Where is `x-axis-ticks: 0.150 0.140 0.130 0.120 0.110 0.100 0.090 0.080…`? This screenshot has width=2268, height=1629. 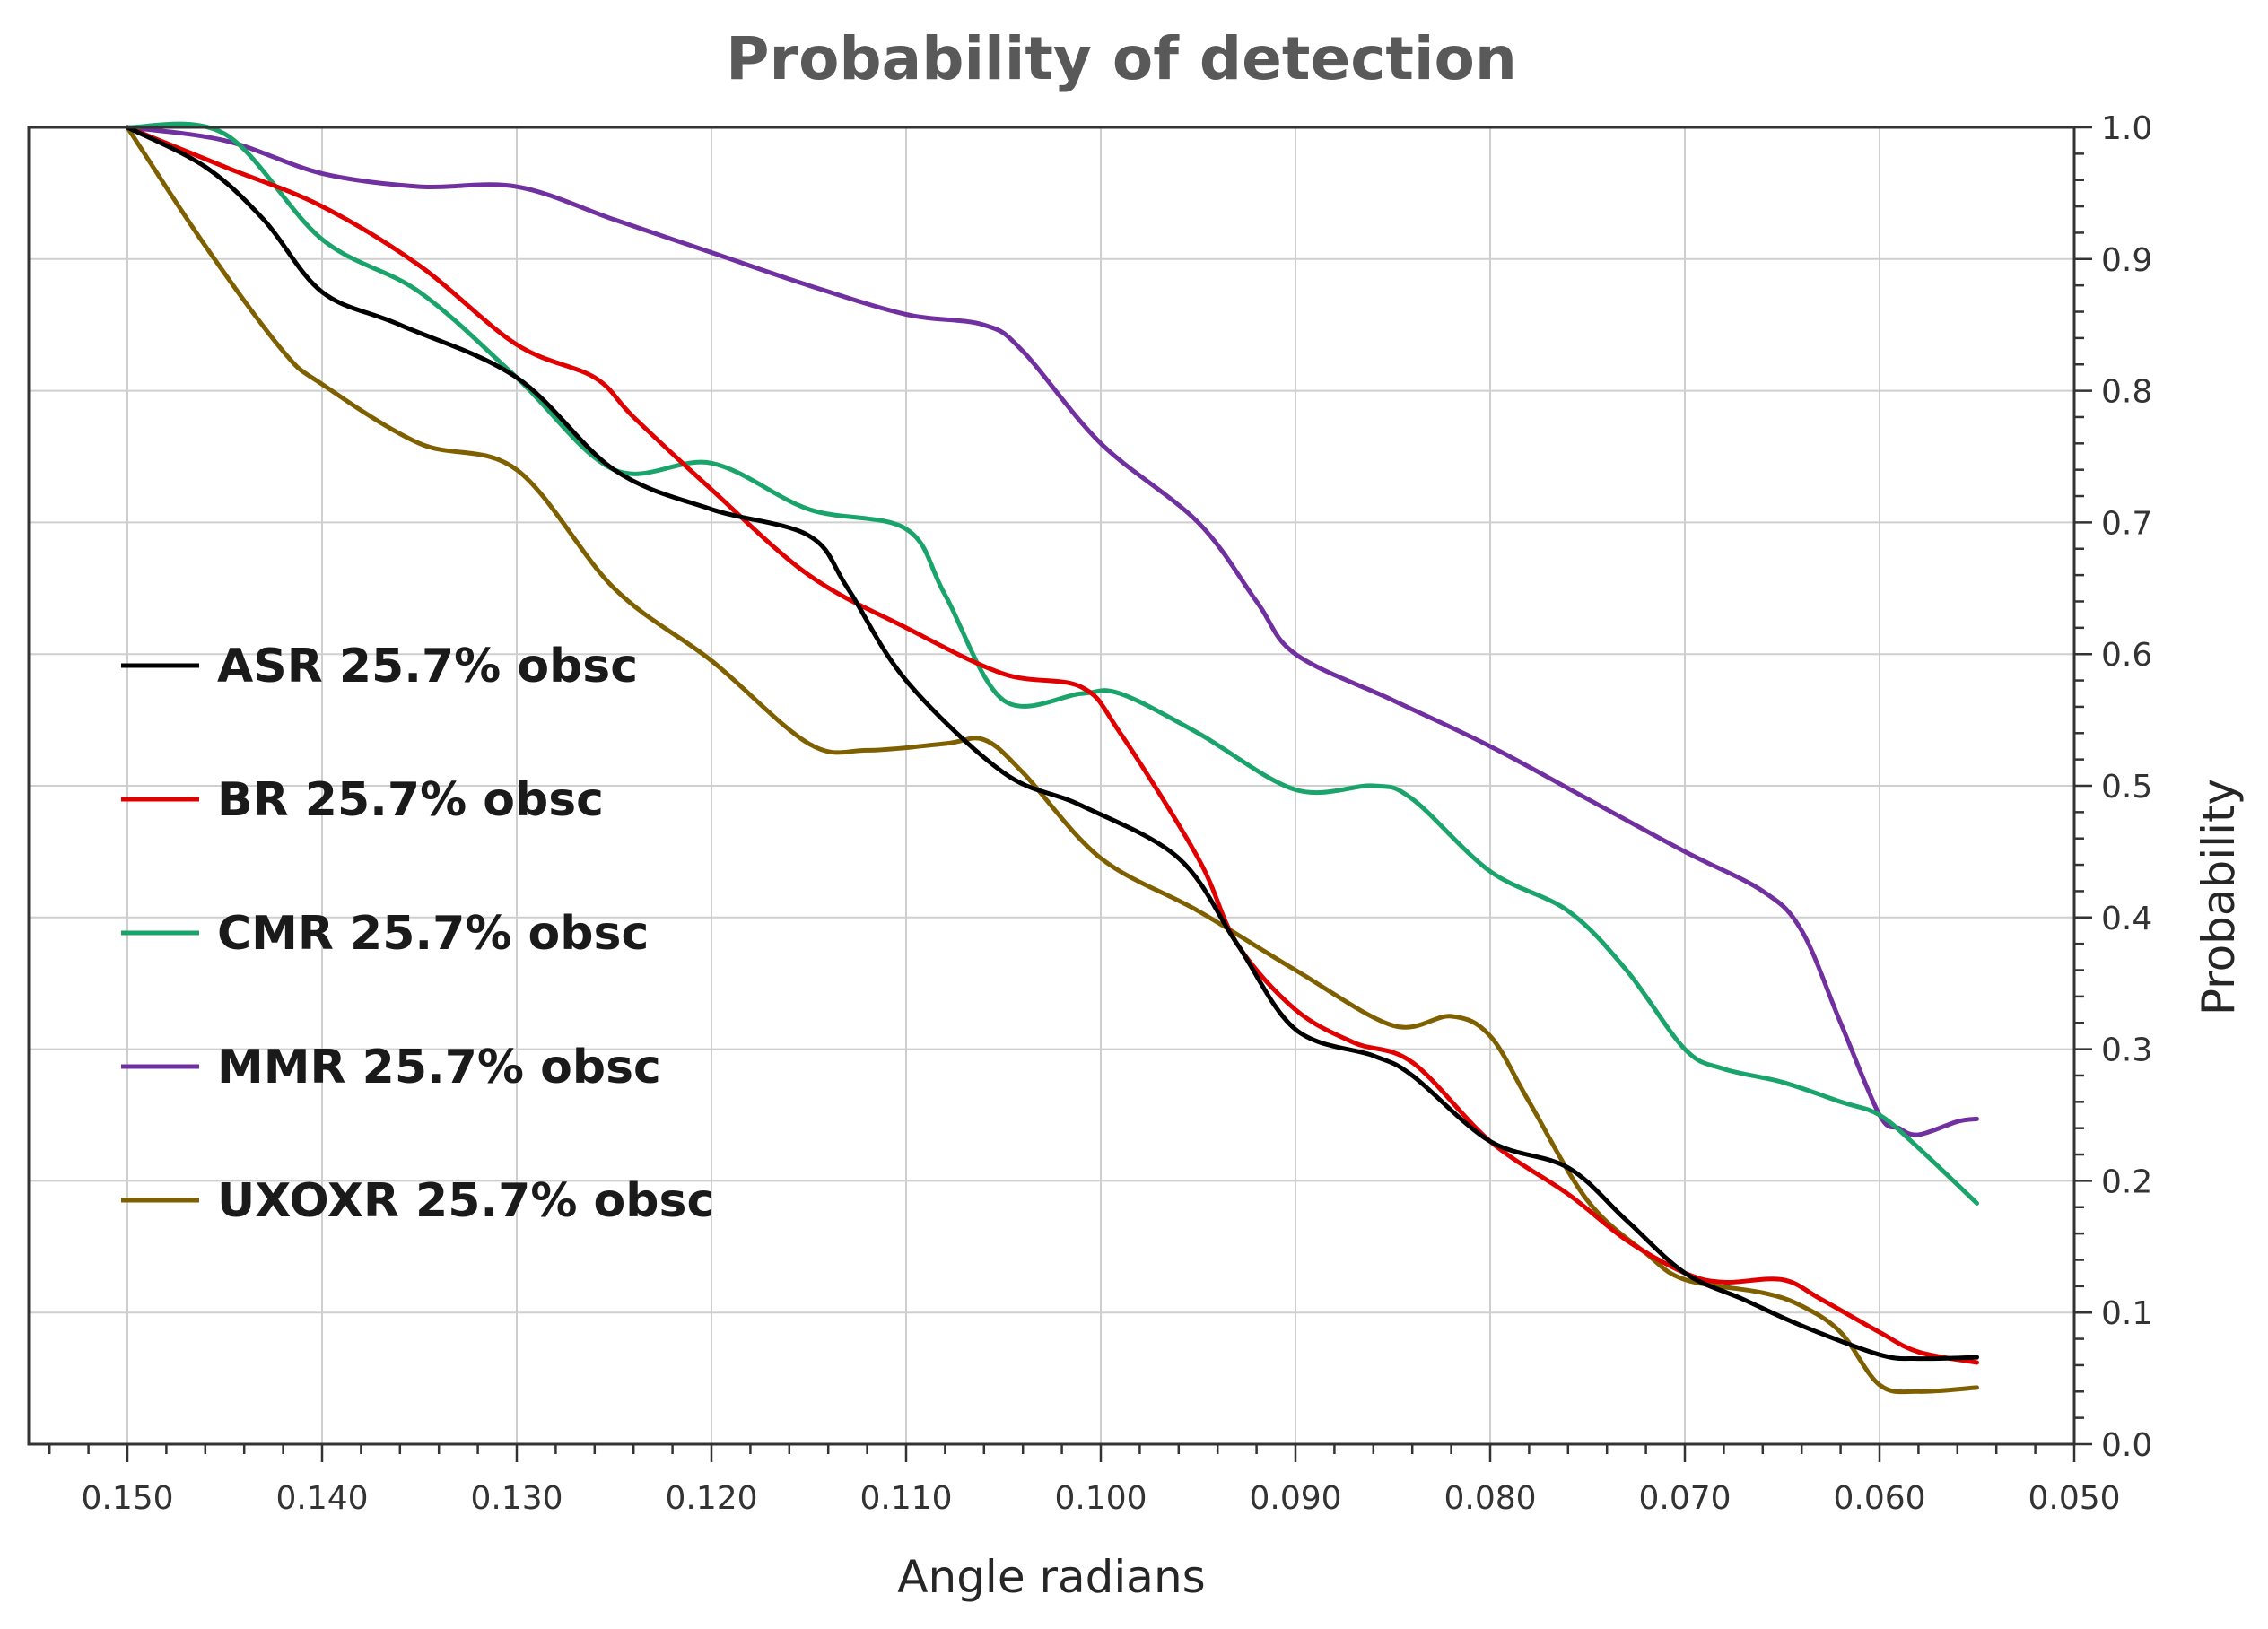 x-axis-ticks: 0.150 0.140 0.130 0.120 0.110 0.100 0.090 0.080… is located at coordinates (1084, 1480).